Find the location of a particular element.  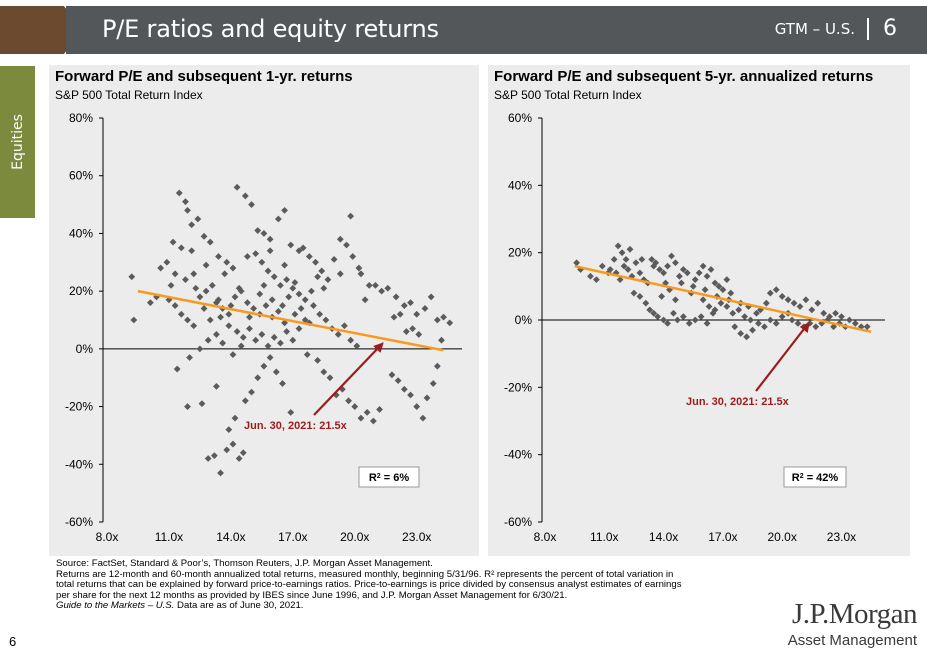

y-tick-label: -60% is located at coordinates (518, 522).